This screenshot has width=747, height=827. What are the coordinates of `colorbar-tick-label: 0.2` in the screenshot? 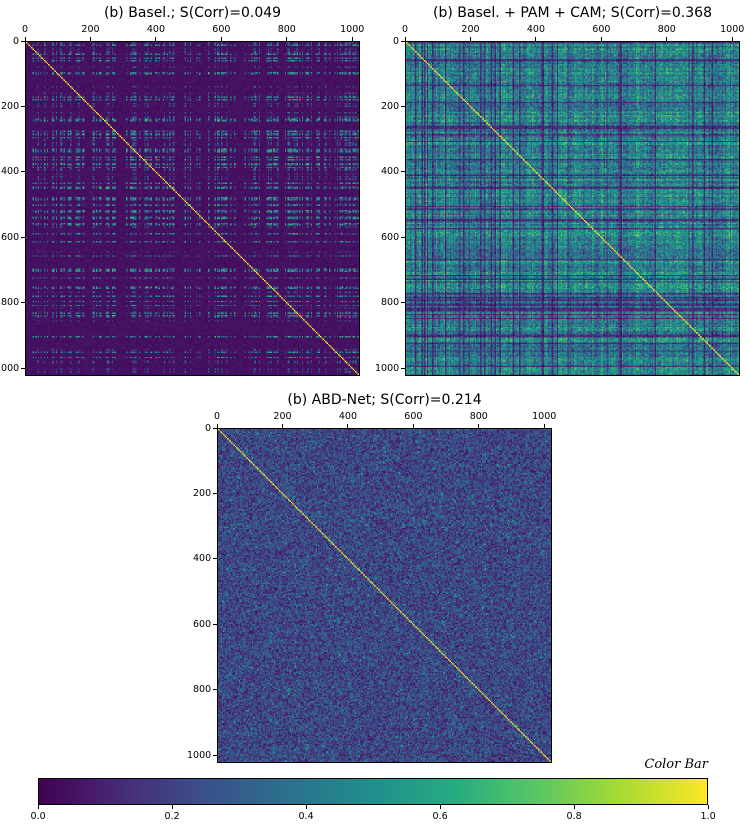 It's located at (172, 816).